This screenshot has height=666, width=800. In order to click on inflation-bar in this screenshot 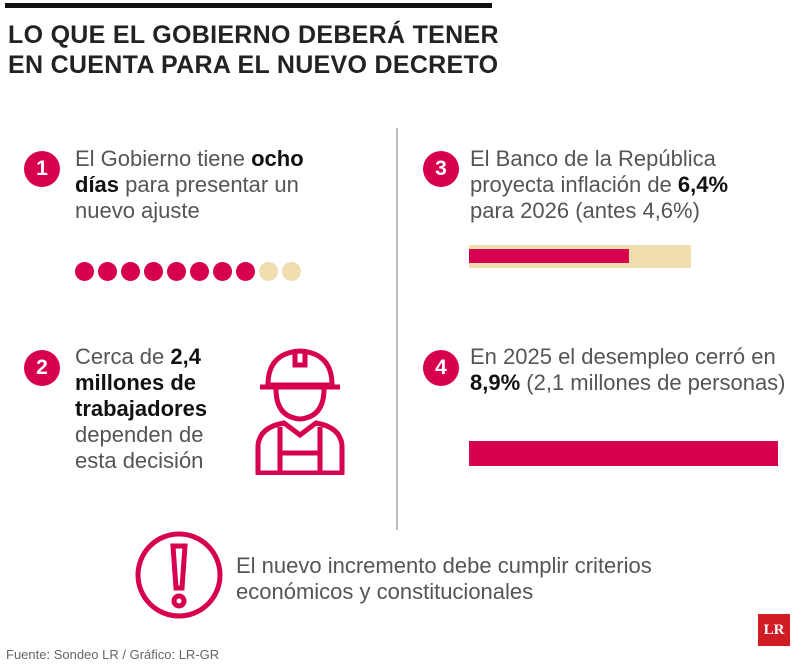, I will do `click(580, 256)`.